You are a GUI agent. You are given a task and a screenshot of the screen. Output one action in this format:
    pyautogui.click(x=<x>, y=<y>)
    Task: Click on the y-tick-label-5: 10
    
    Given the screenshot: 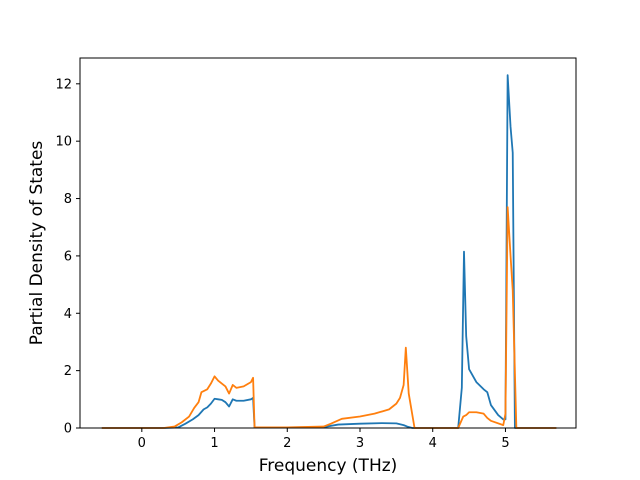 What is the action you would take?
    pyautogui.click(x=63, y=142)
    